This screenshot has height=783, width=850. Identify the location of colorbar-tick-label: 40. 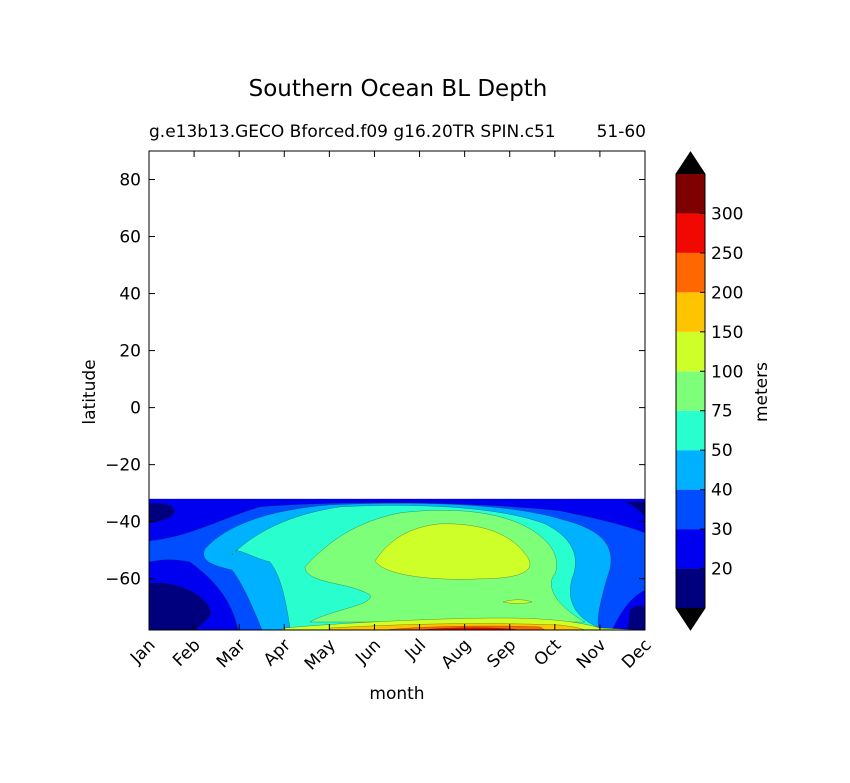
(722, 491).